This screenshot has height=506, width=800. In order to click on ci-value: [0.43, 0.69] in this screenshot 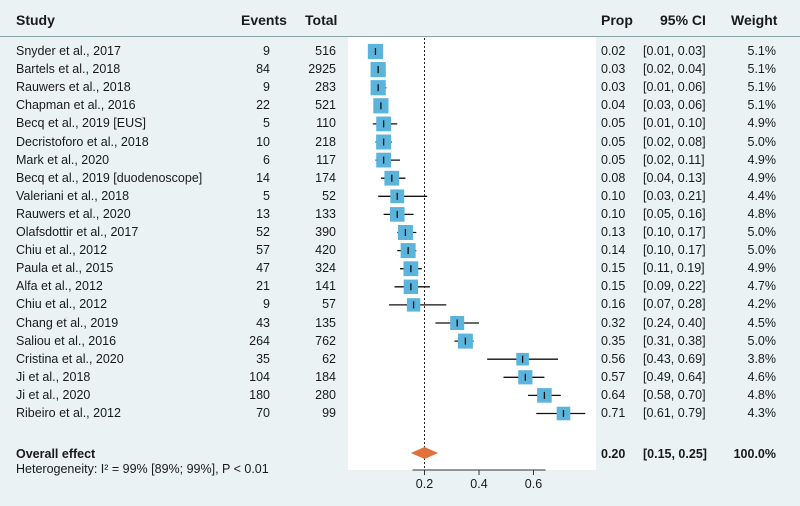, I will do `click(674, 358)`.